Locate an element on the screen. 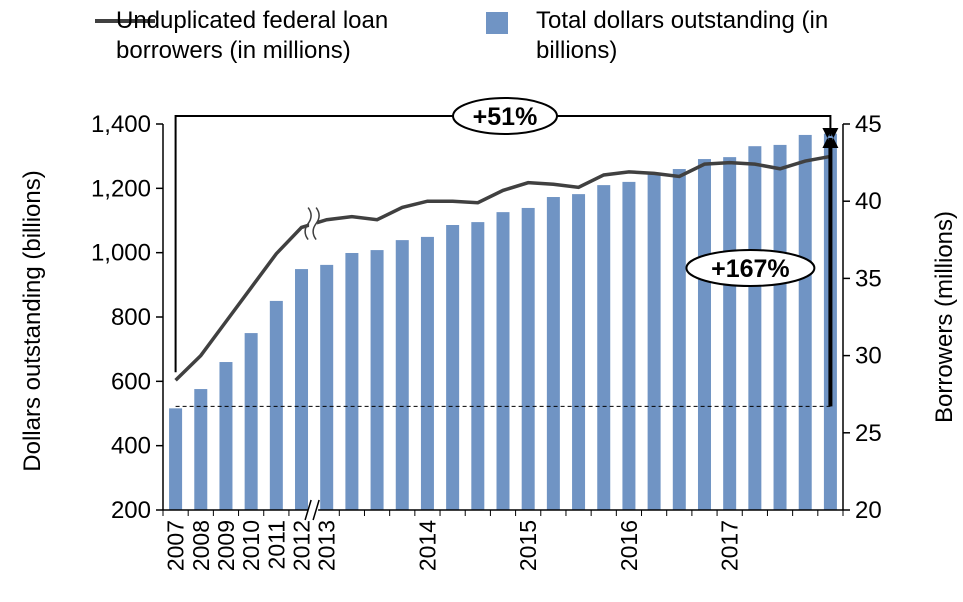  annotation: +167% is located at coordinates (750, 269).